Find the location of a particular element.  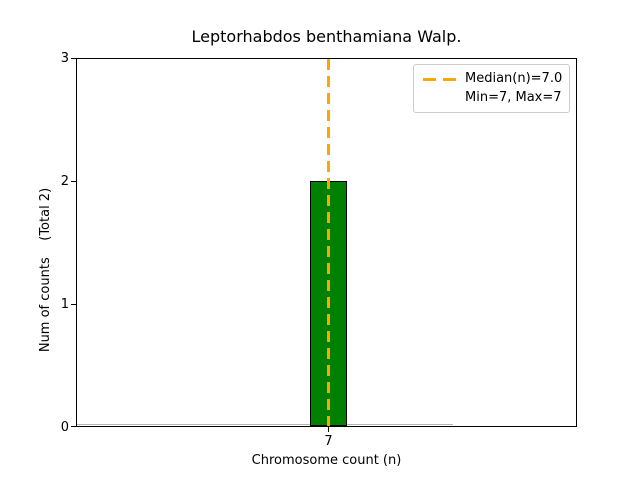

median-line is located at coordinates (328, 242).